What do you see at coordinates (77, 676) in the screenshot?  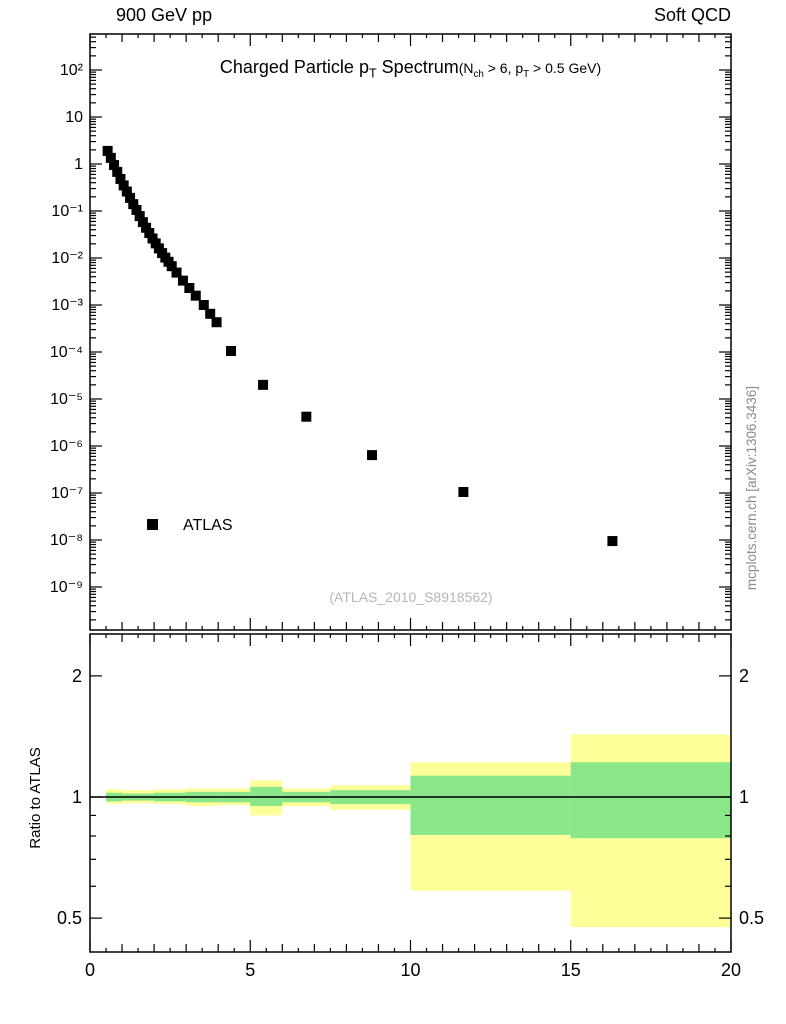 I see `ratio-y-tick-label-left: 2` at bounding box center [77, 676].